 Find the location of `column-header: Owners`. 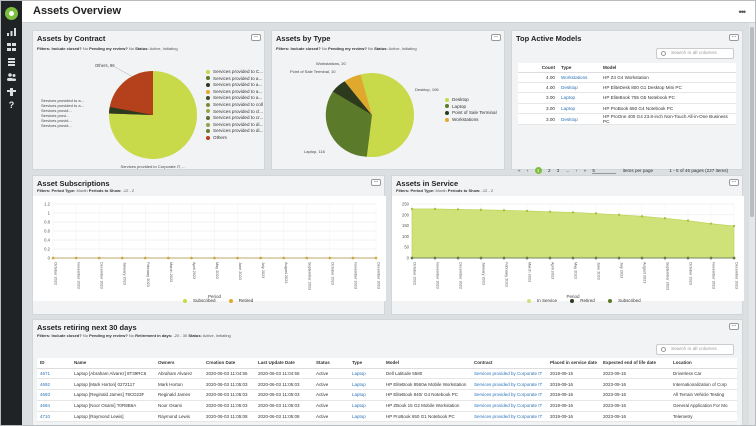

column-header: Owners is located at coordinates (179, 363).